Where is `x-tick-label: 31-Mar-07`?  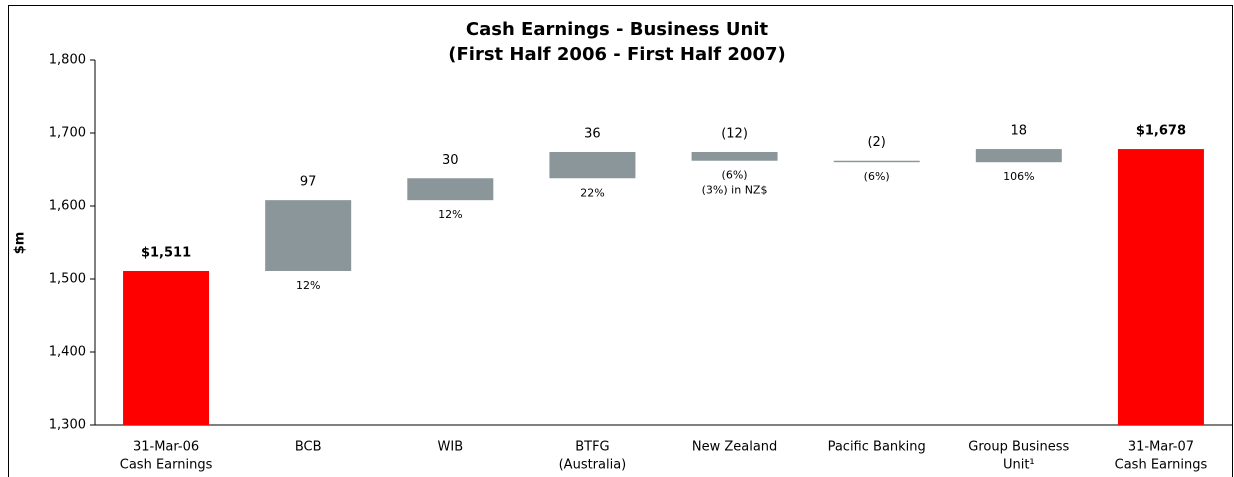 x-tick-label: 31-Mar-07 is located at coordinates (1161, 447).